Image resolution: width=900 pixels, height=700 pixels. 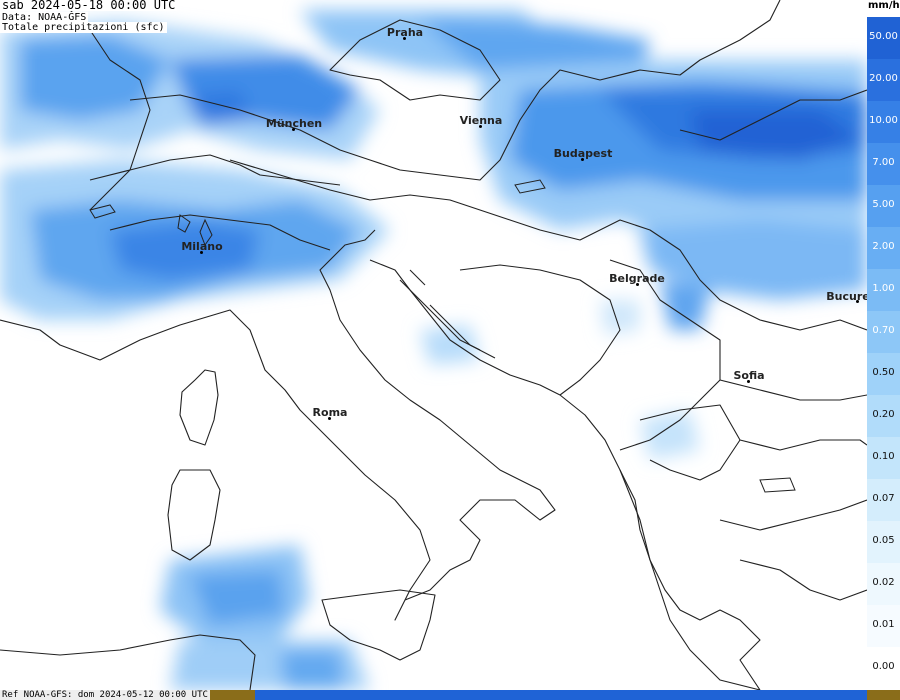 I want to click on city-label-belgrade: Belgrade, so click(x=637, y=278).